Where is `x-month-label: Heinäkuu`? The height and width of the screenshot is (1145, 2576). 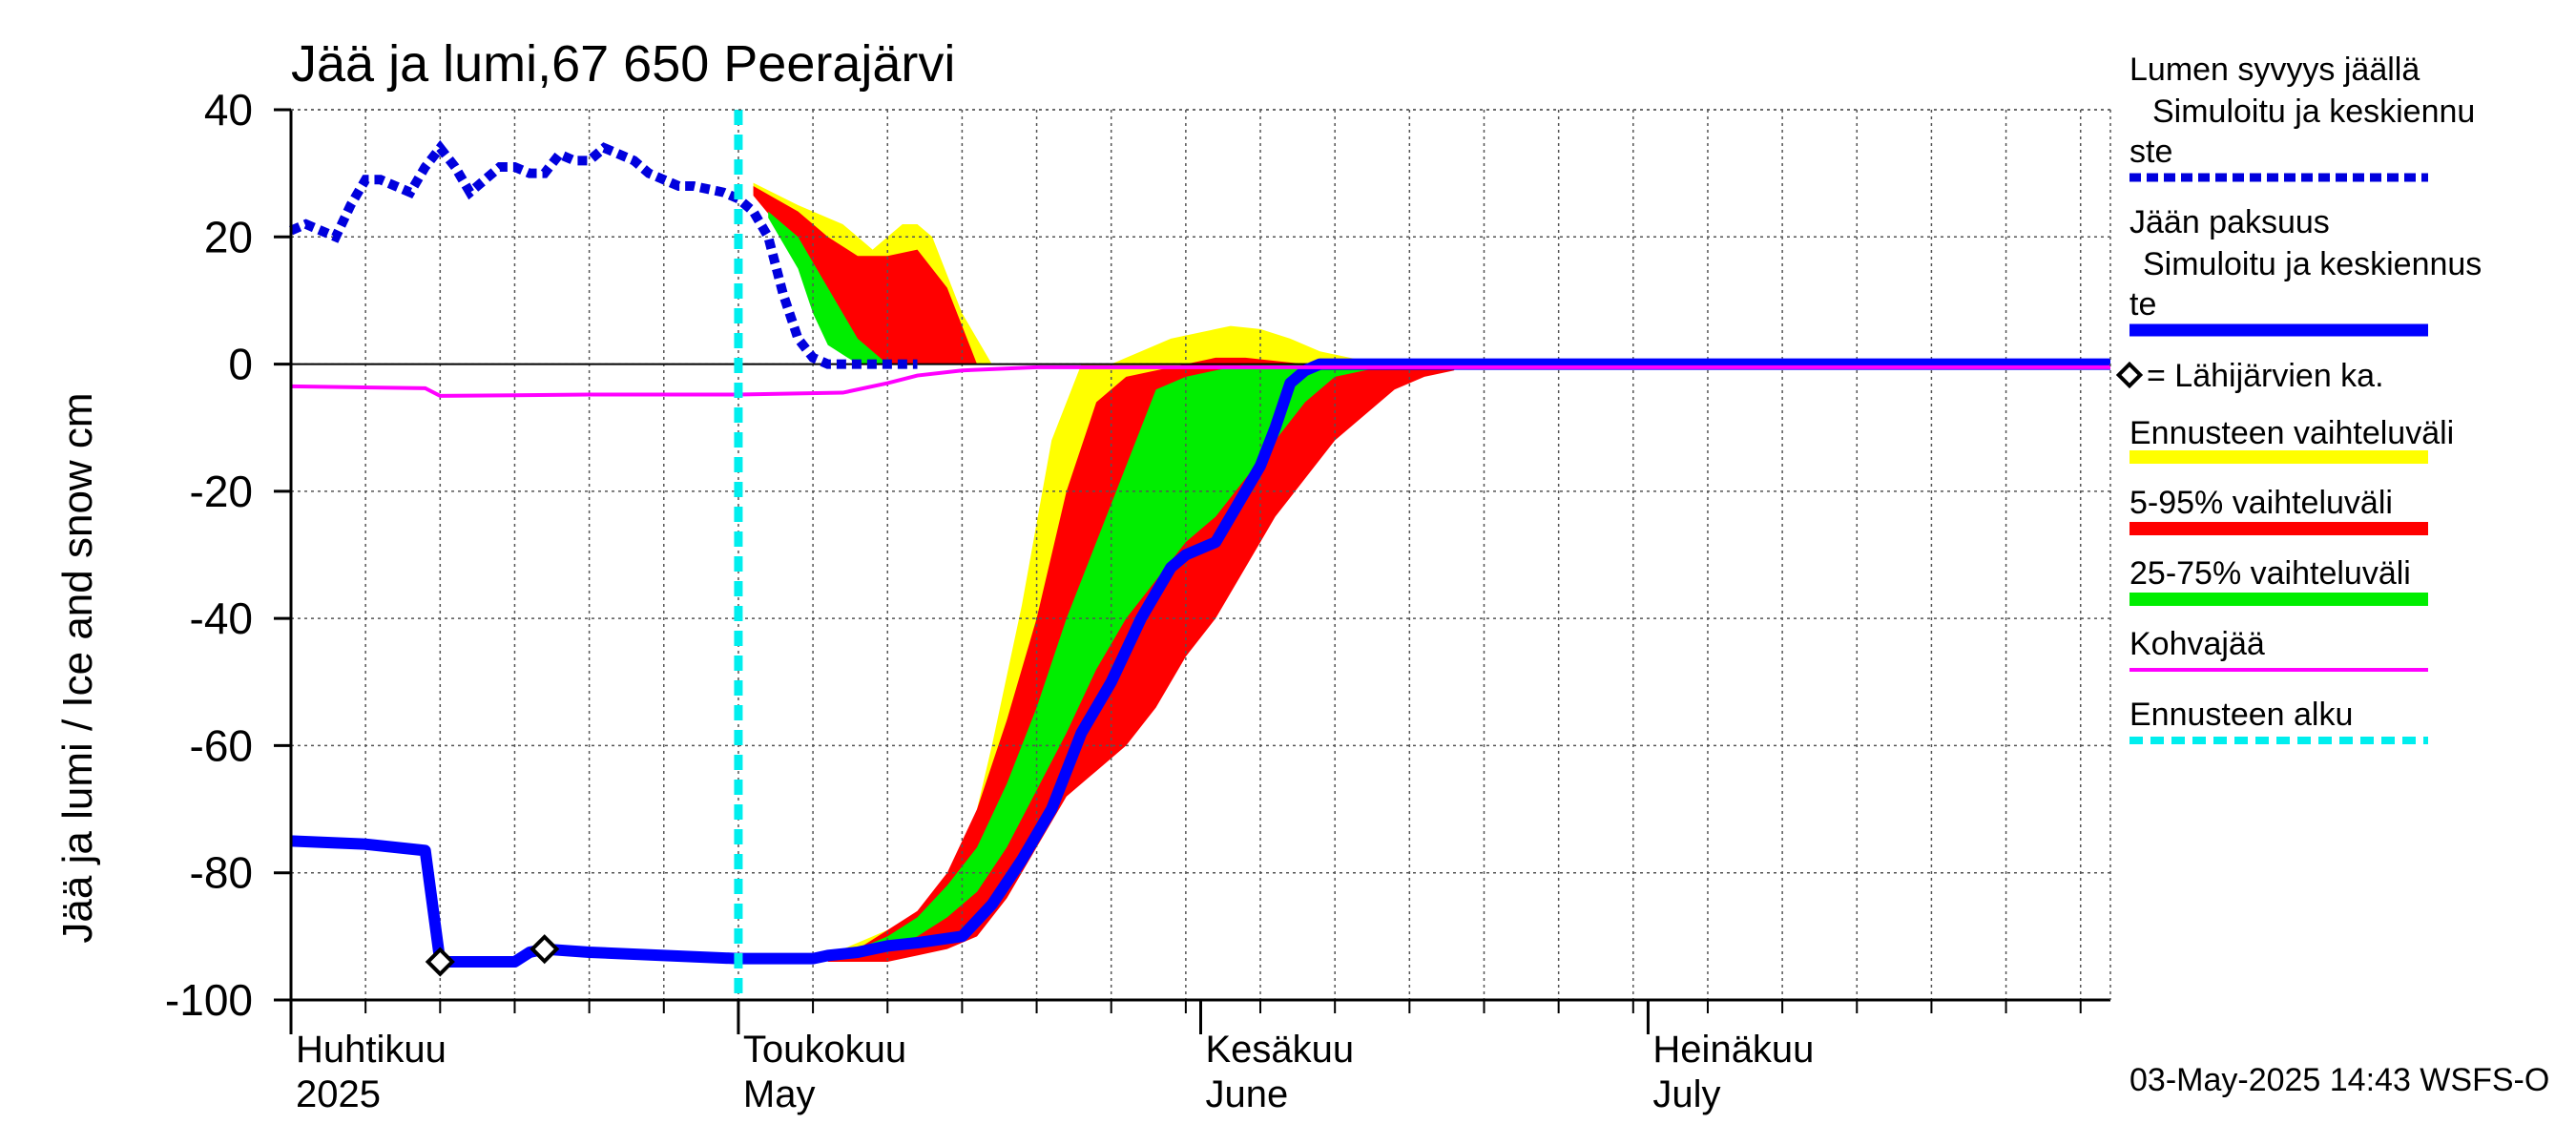 x-month-label: Heinäkuu is located at coordinates (1733, 1050).